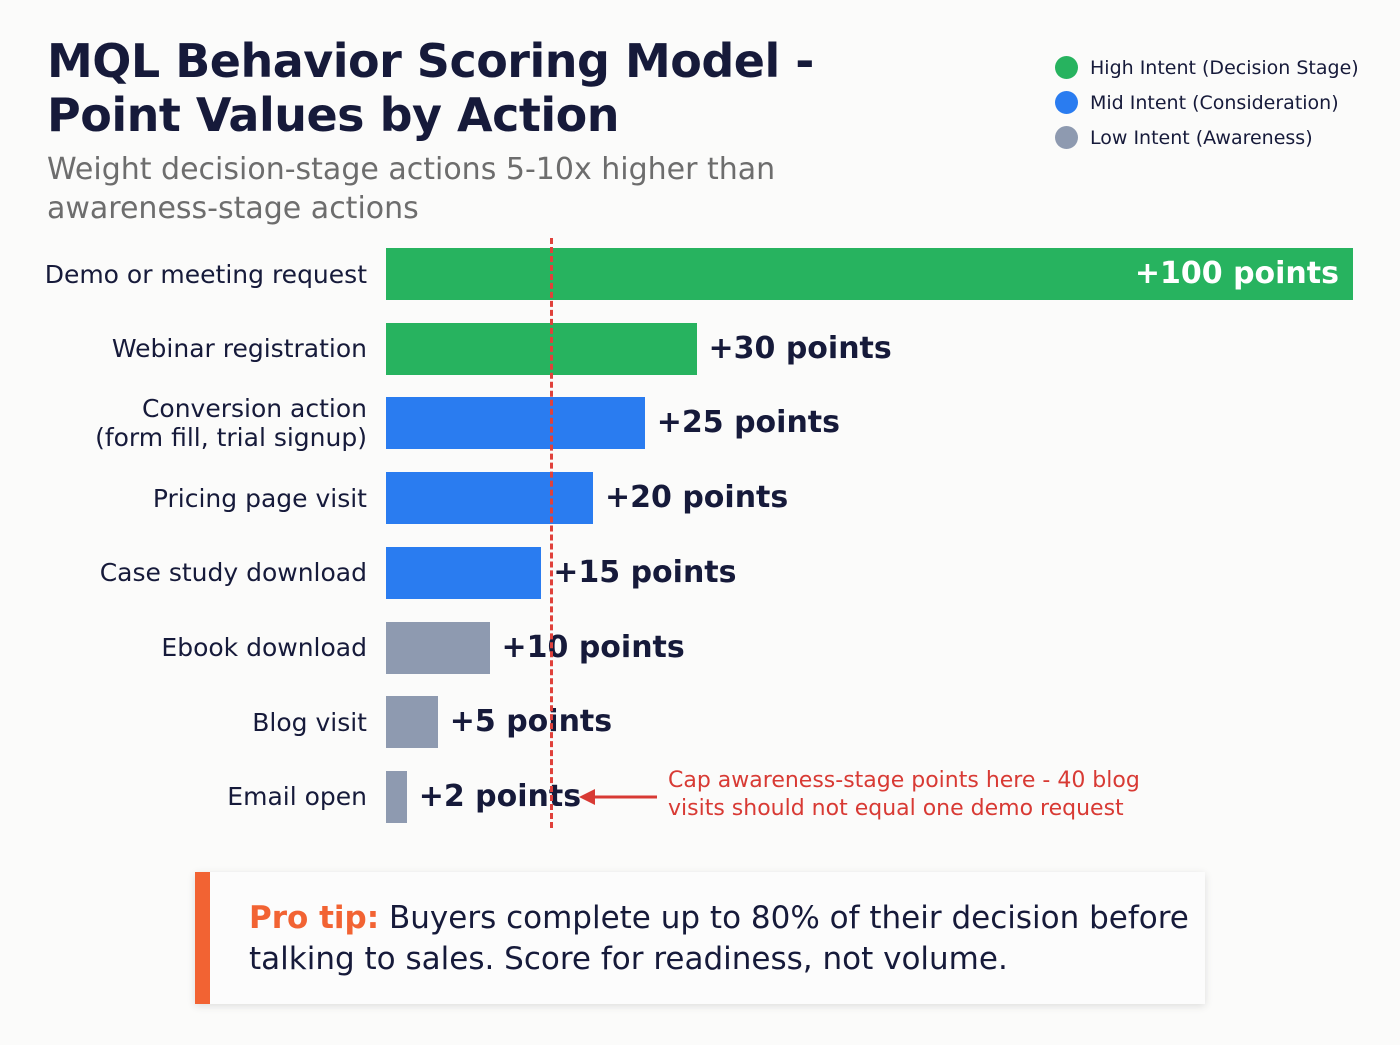 Image resolution: width=1400 pixels, height=1045 pixels. I want to click on category-label: Webinar registration, so click(239, 349).